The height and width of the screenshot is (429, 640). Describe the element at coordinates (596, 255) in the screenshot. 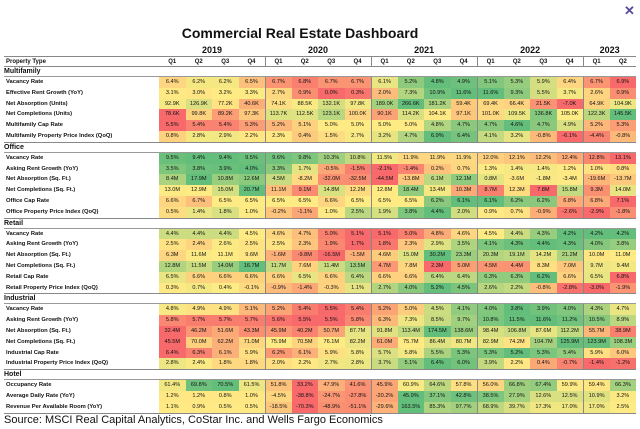

I see `heatmap-cell: 10.0M` at that location.